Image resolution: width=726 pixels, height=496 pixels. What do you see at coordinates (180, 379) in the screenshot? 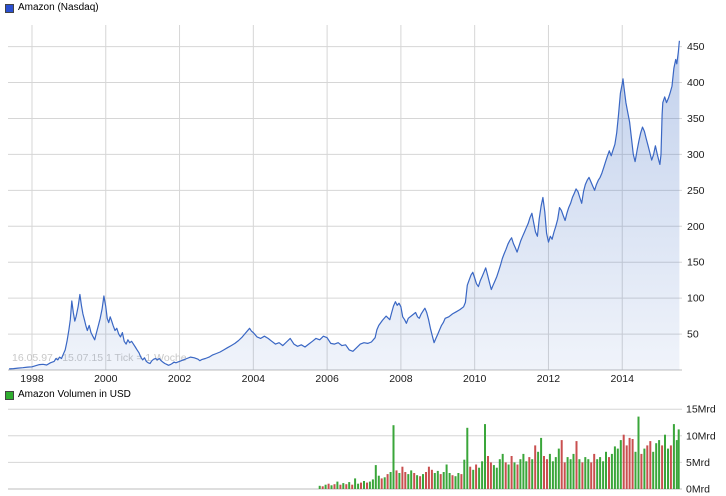
I see `price-x-axis-label: 2002` at bounding box center [180, 379].